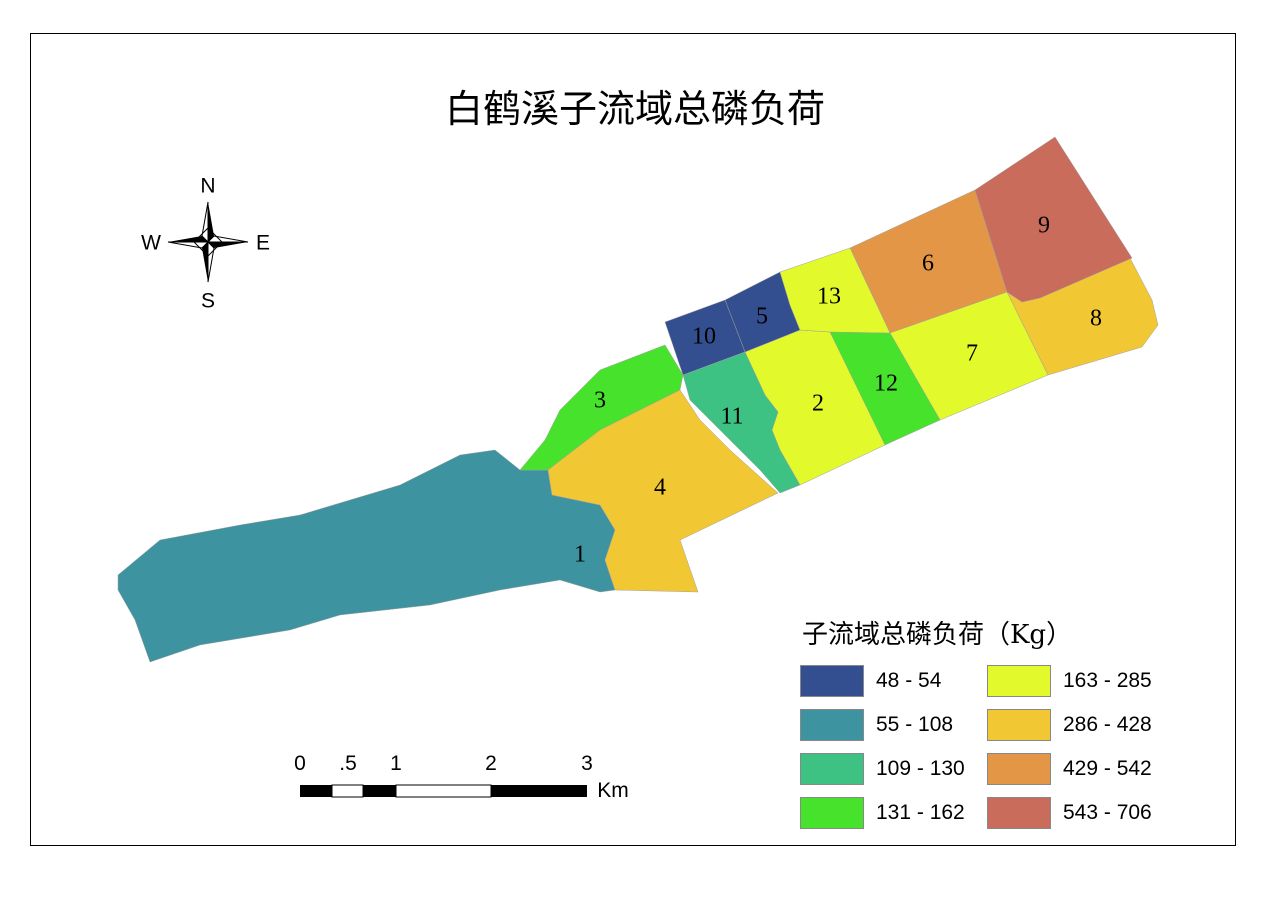 This screenshot has width=1270, height=897. Describe the element at coordinates (972, 354) in the screenshot. I see `subbasin-label-7: 7` at that location.